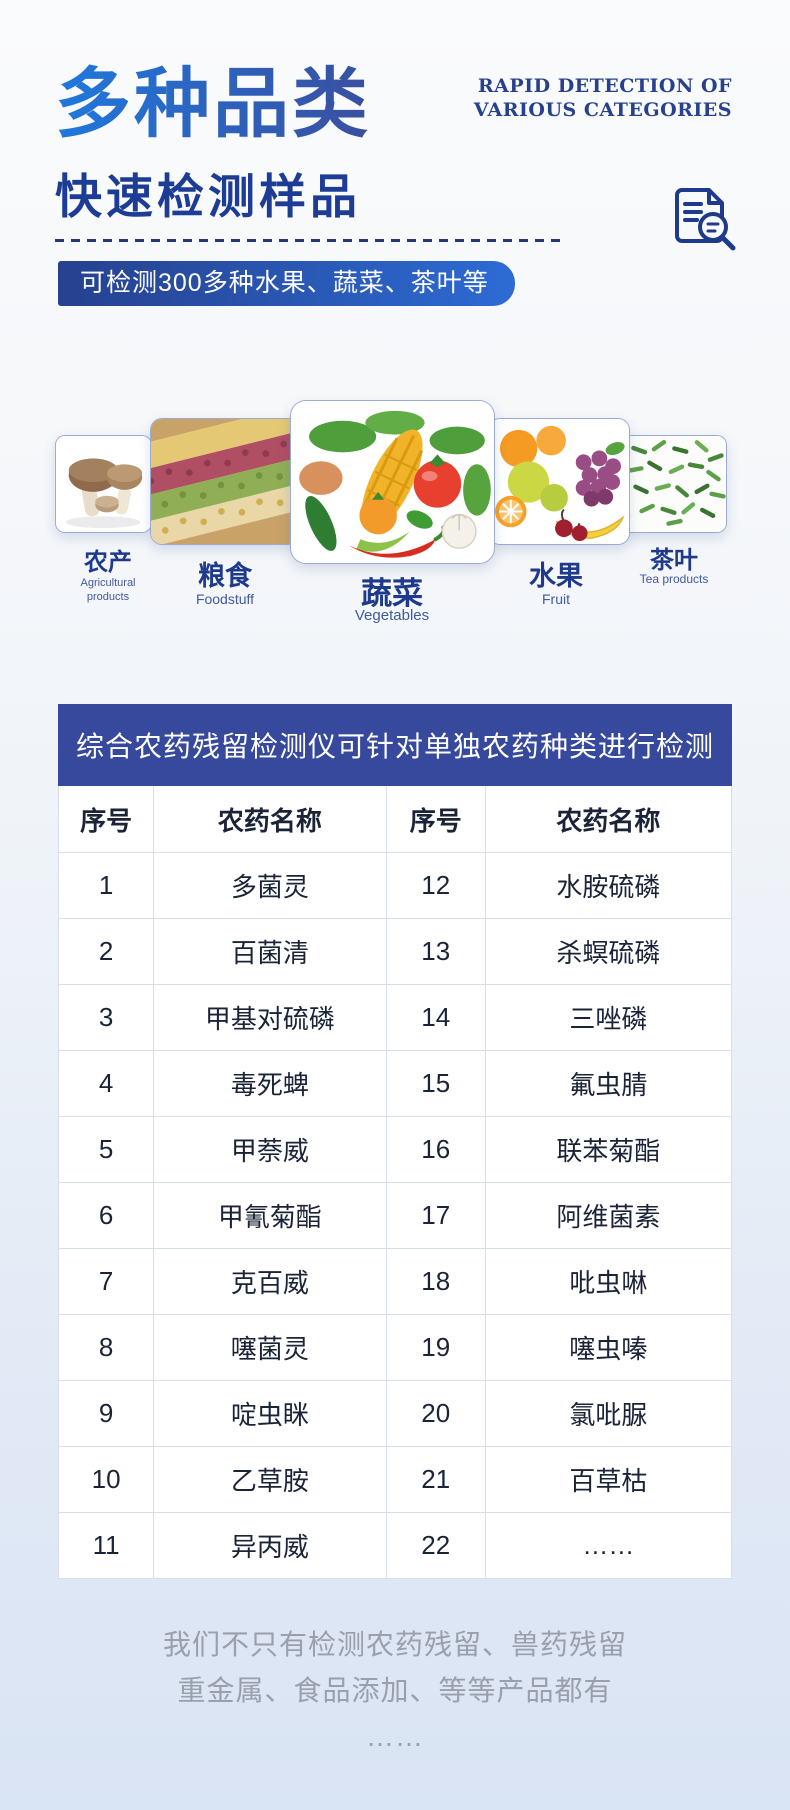  What do you see at coordinates (608, 1347) in the screenshot?
I see `pesticide-name-cell: 噻虫嗪` at bounding box center [608, 1347].